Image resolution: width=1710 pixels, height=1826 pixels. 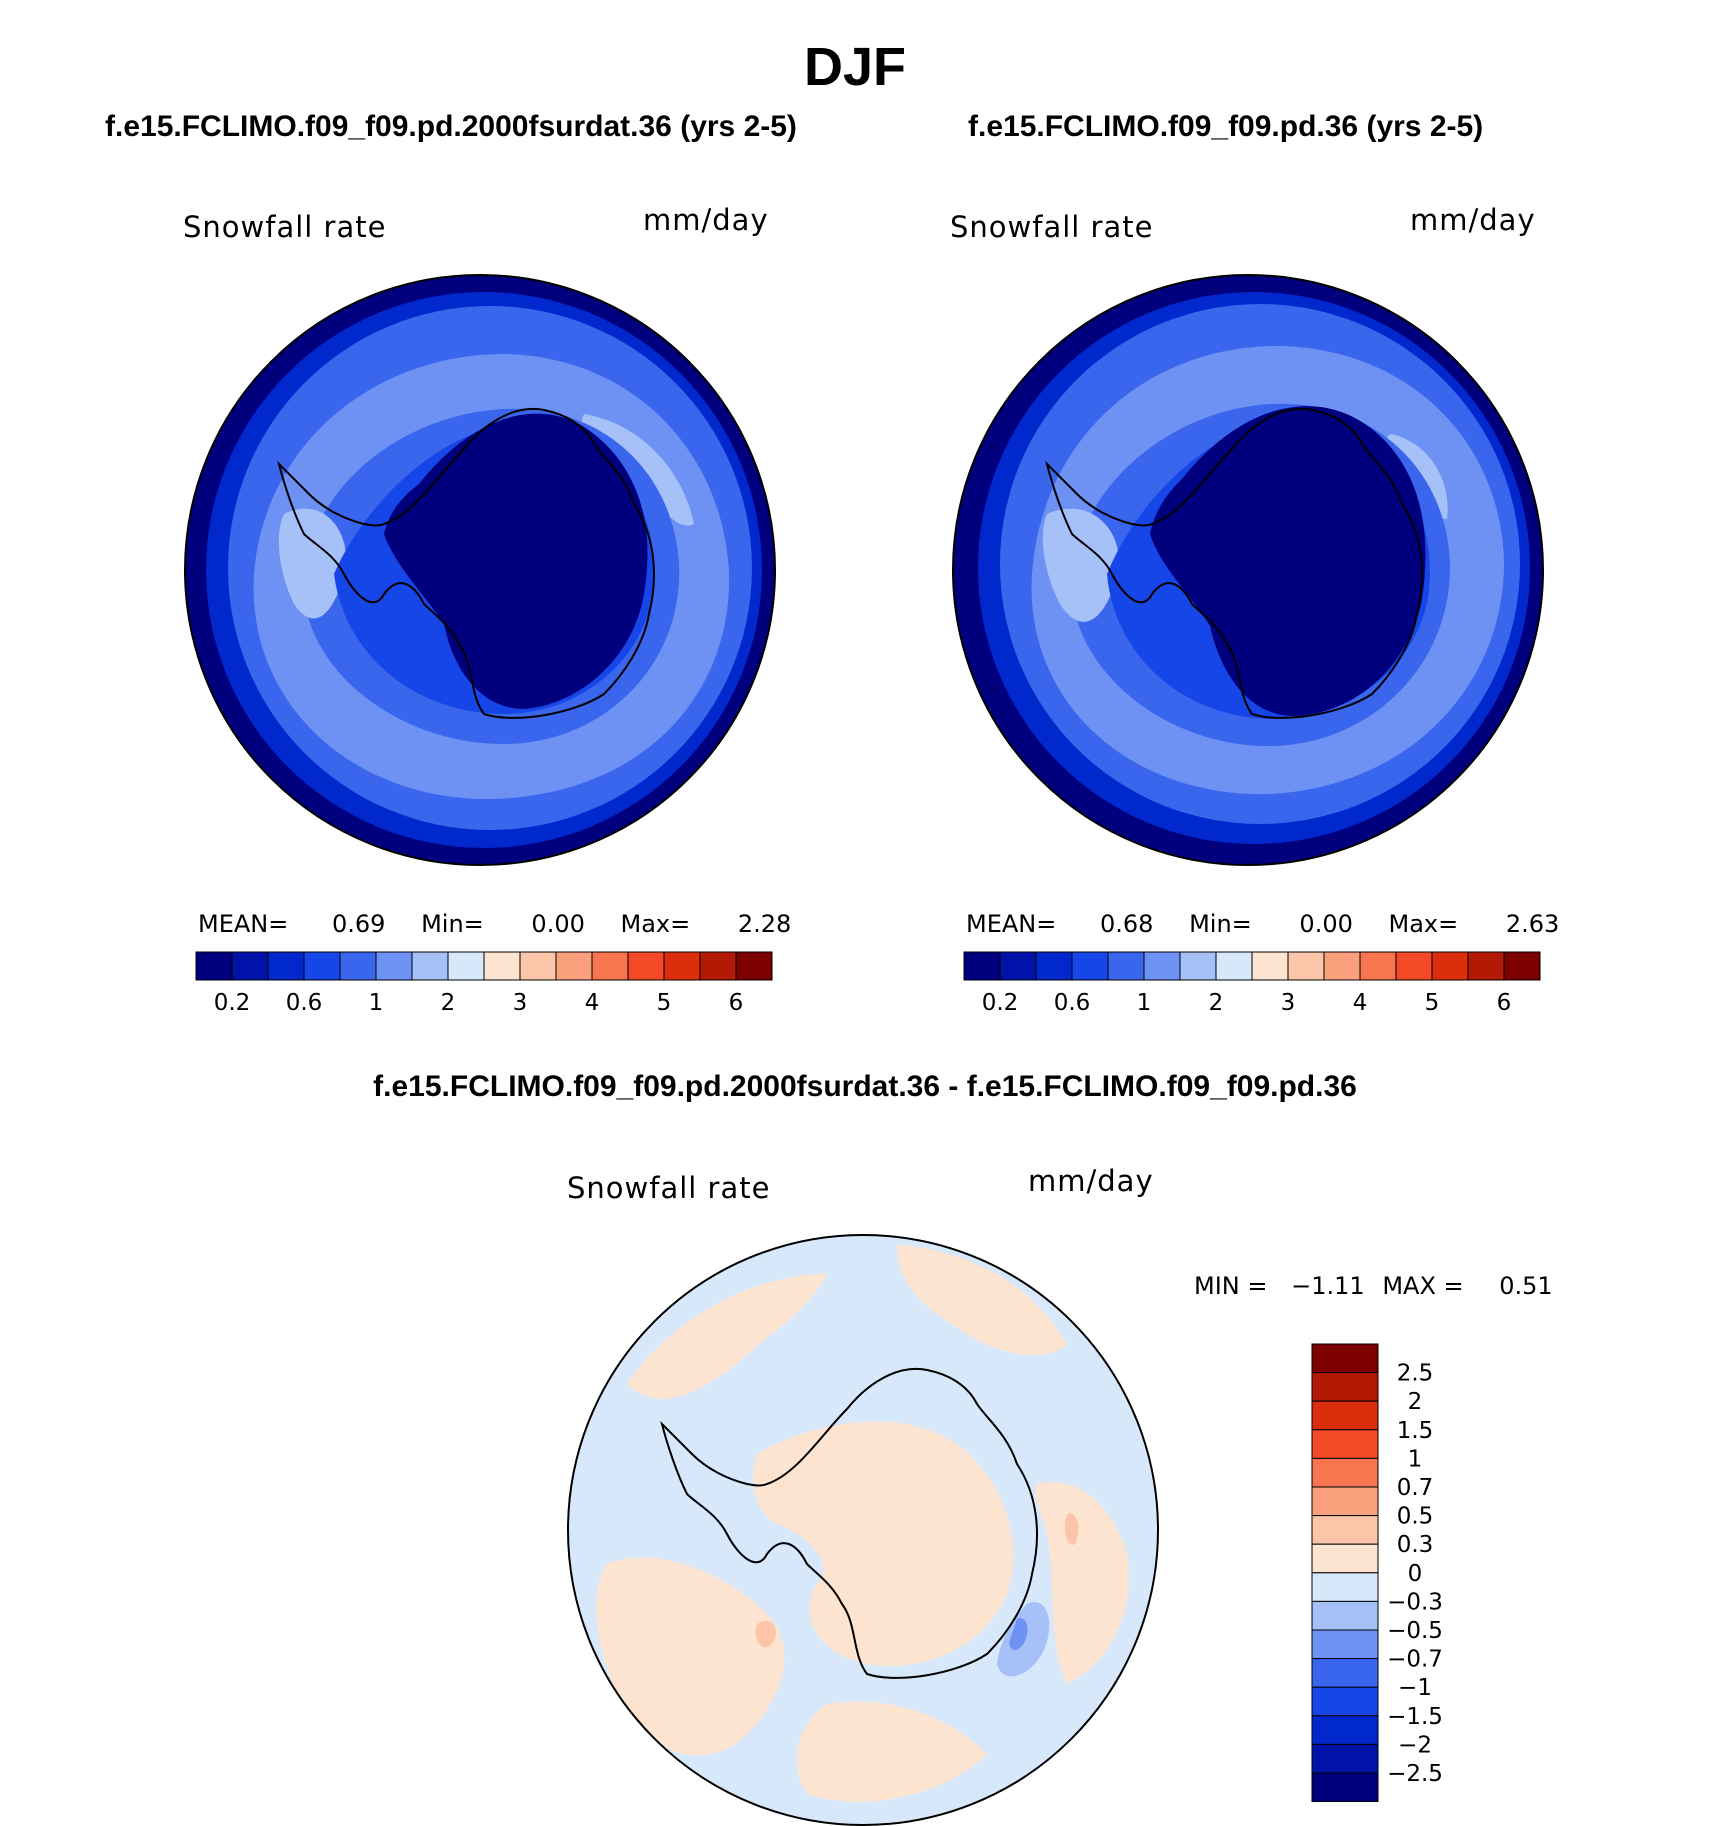 I want to click on panel-1-variable-label: Snowfall rate, so click(x=285, y=227).